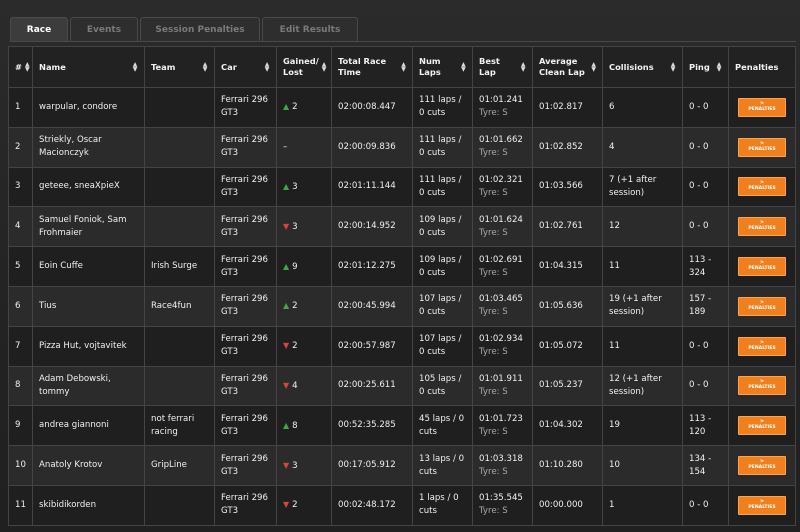 The width and height of the screenshot is (800, 532). Describe the element at coordinates (295, 425) in the screenshot. I see `positions-delta: 8` at that location.